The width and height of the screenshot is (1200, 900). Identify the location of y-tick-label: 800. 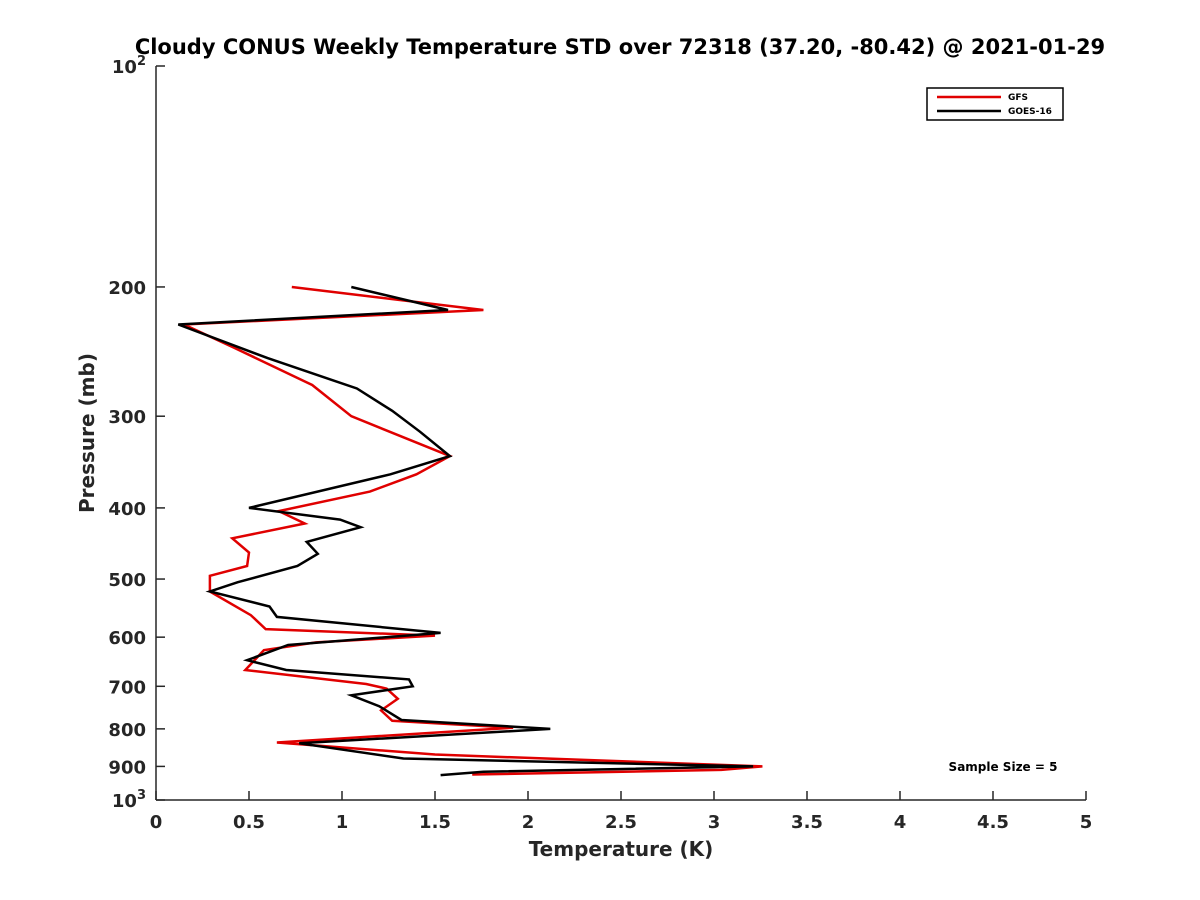
(127, 730).